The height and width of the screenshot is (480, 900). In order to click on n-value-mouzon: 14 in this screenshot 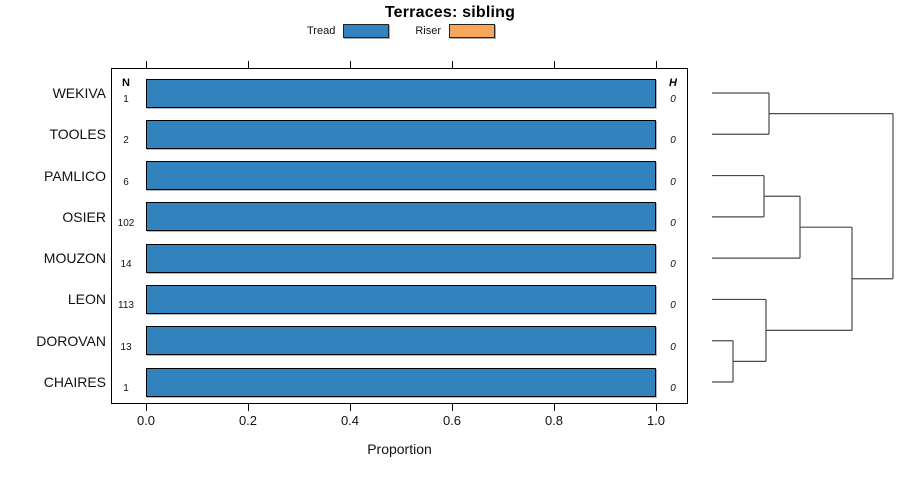, I will do `click(126, 265)`.